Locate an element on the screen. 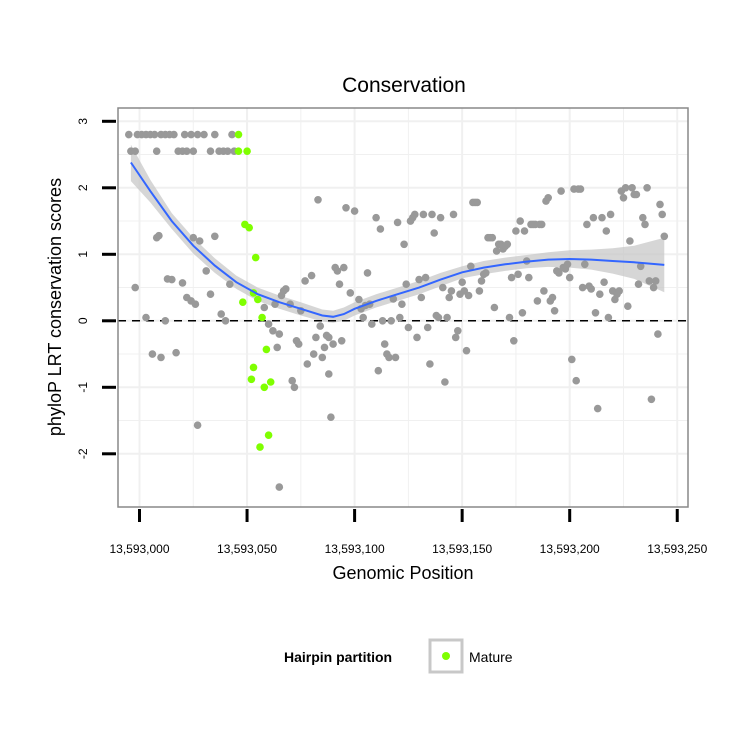 This screenshot has height=750, width=750. legend-title: Hairpin partition is located at coordinates (338, 657).